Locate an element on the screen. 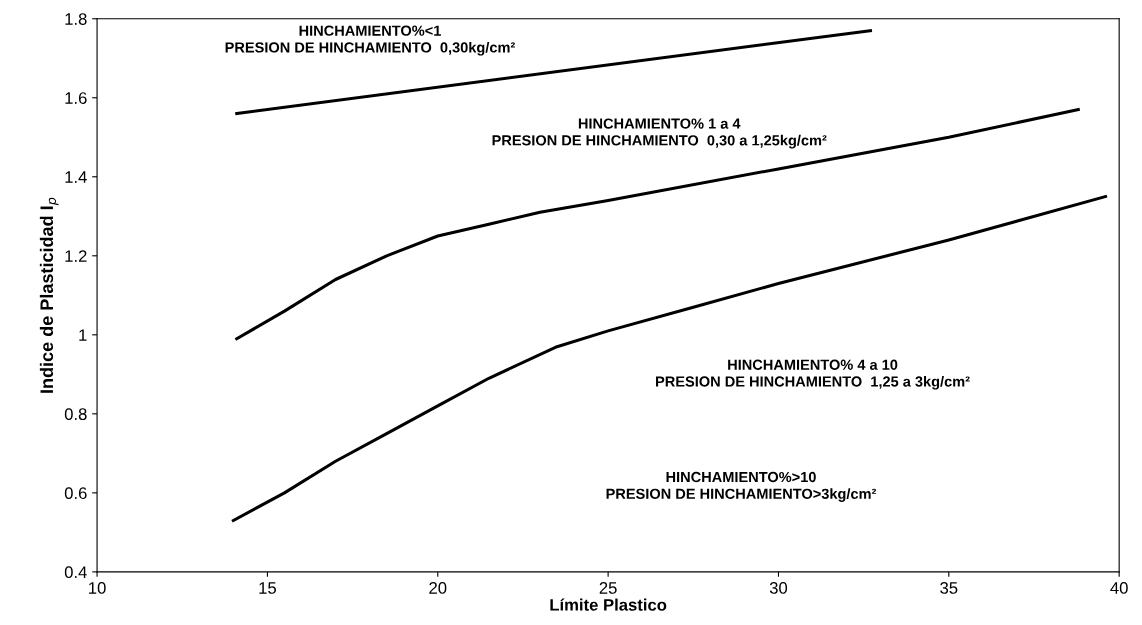  y-tick-label: 0.4 is located at coordinates (75, 572).